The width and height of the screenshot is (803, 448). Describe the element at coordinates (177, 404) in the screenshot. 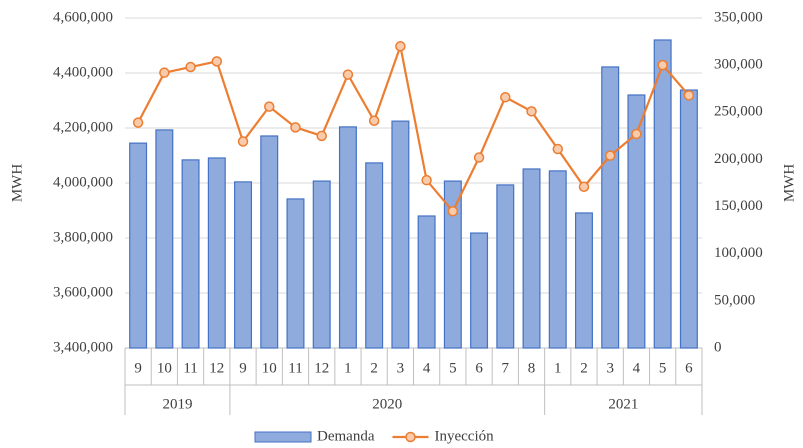

I see `x-group-label: 2019` at that location.